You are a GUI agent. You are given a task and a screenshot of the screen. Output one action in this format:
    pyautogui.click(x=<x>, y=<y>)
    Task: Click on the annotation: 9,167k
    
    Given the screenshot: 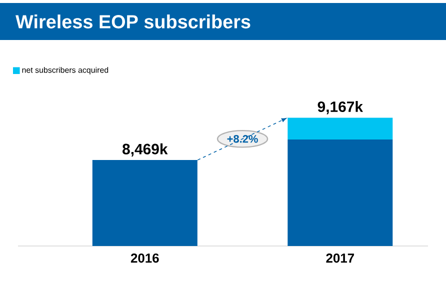 What is the action you would take?
    pyautogui.click(x=341, y=107)
    